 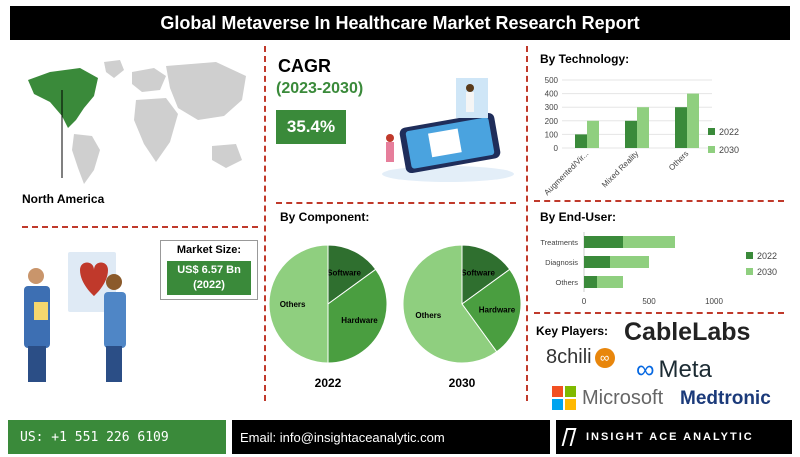 I want to click on map-greenland, so click(x=114, y=69).